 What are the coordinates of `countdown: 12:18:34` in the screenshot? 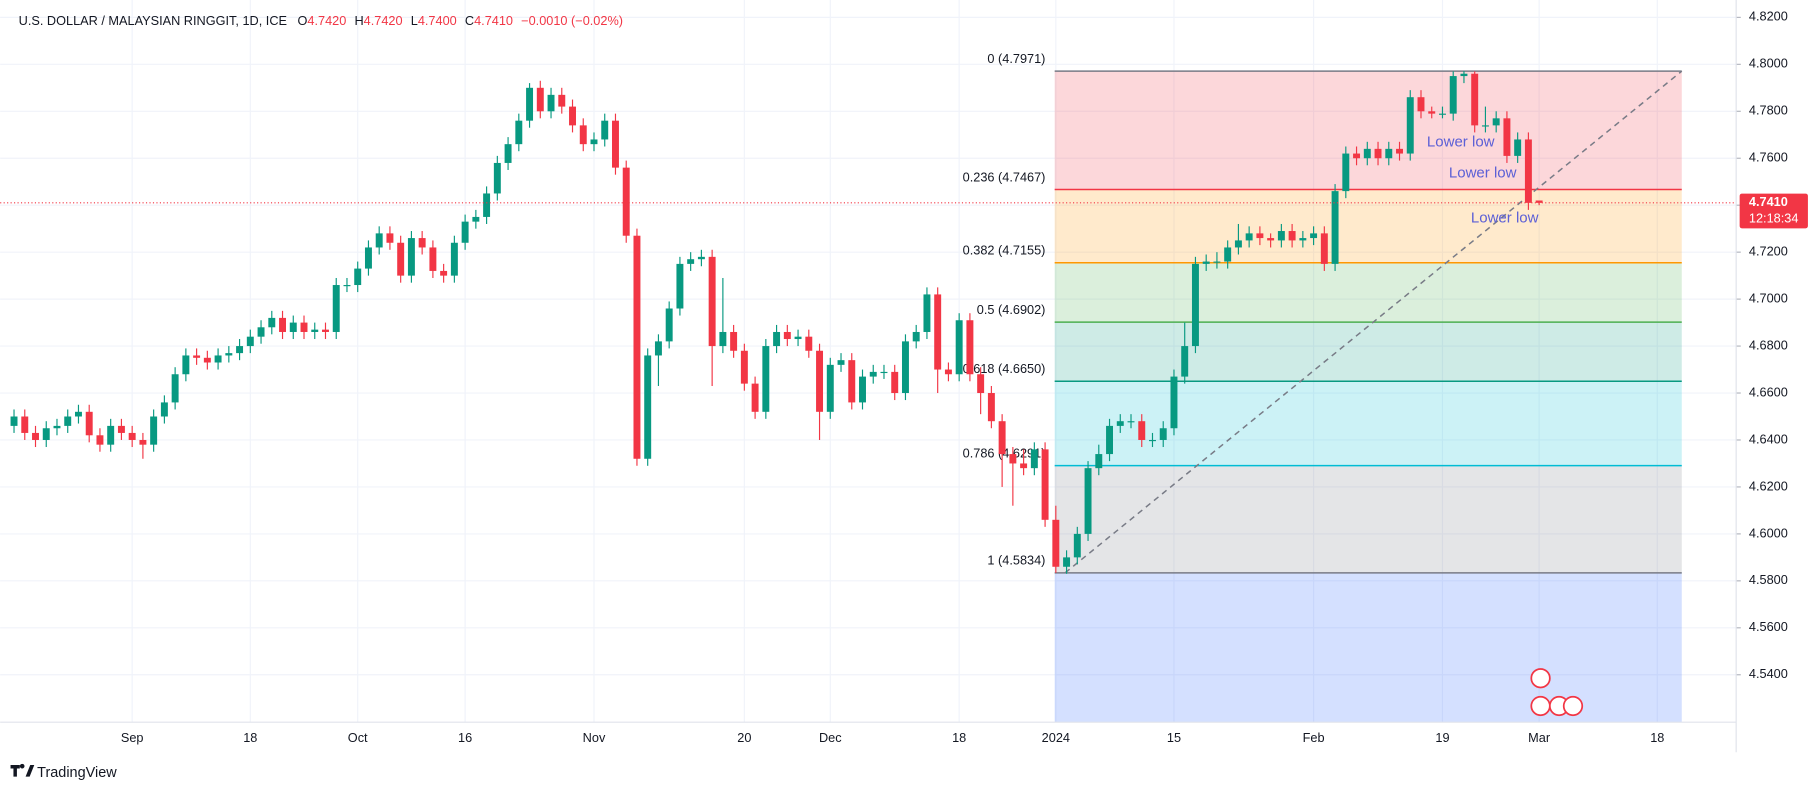 It's located at (1774, 217).